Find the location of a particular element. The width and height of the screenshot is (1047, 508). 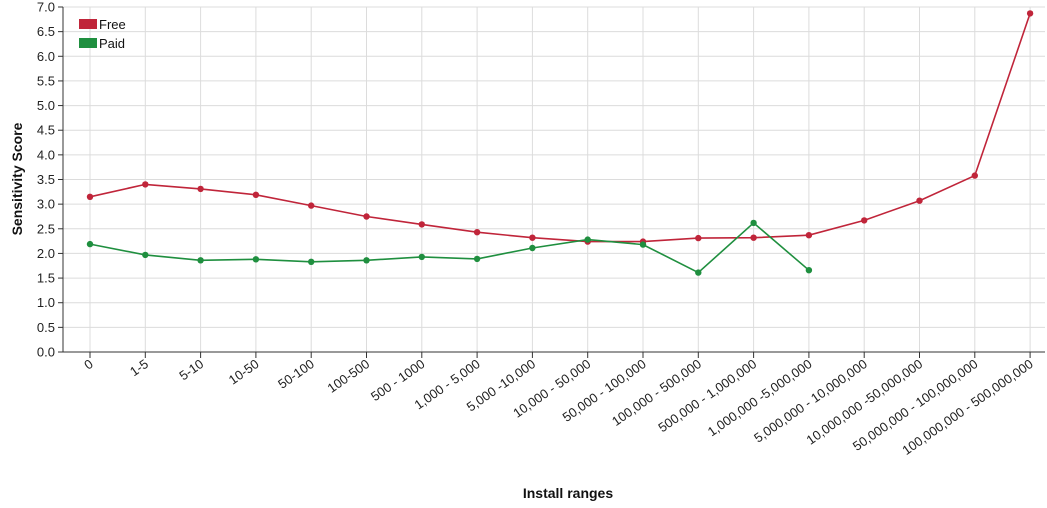

y-tick-label: 1.5 is located at coordinates (46, 278).